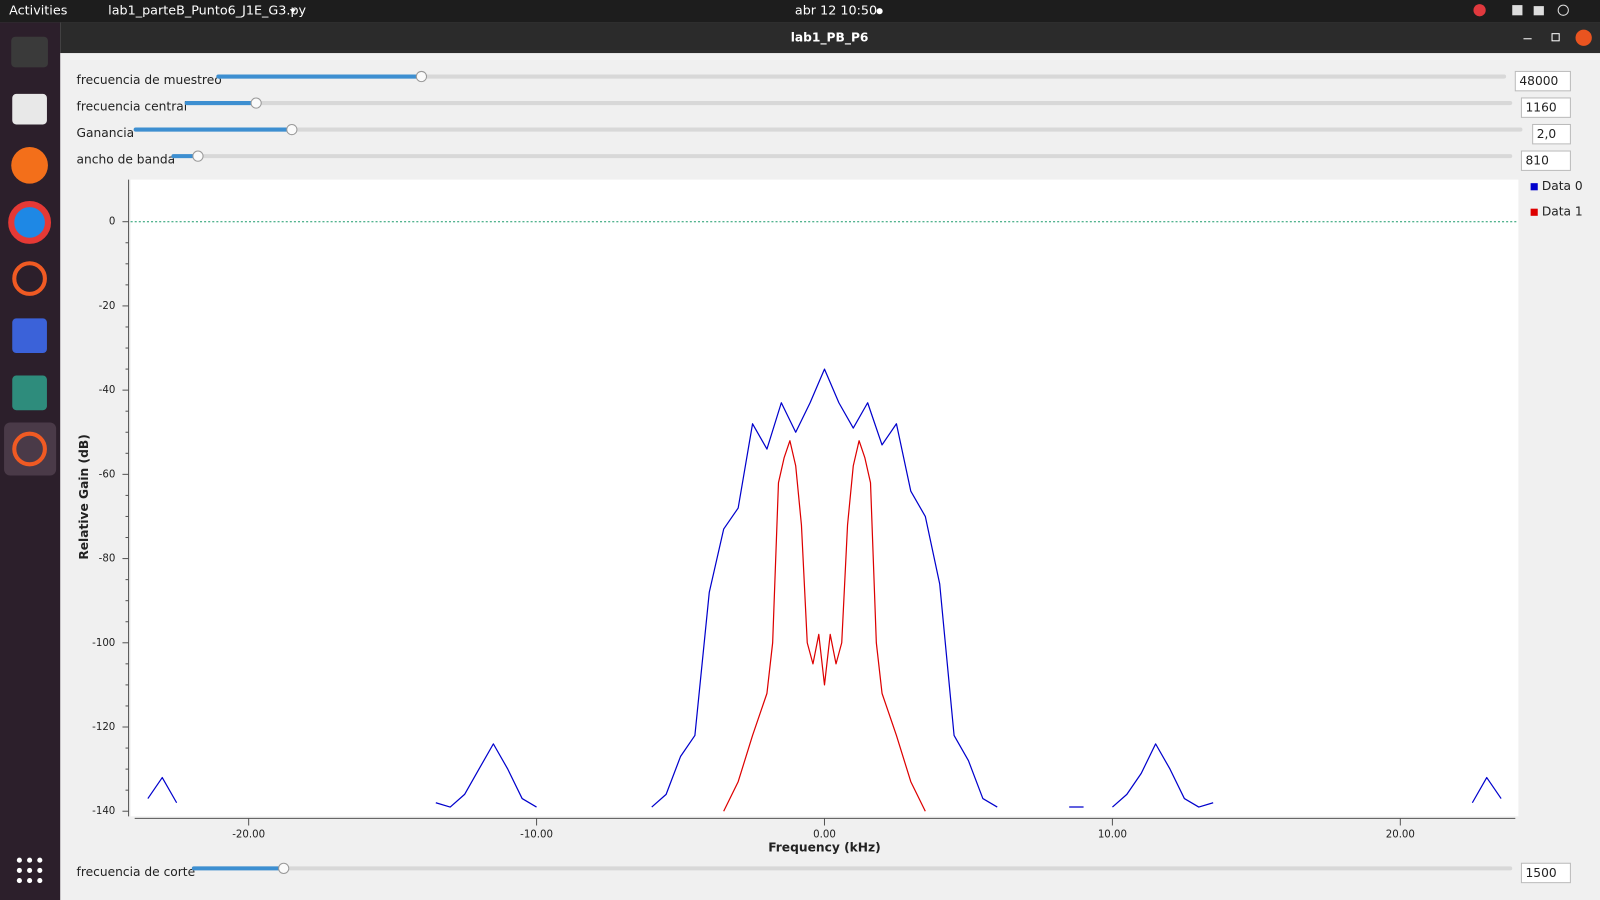  I want to click on chrome-icon, so click(30, 222).